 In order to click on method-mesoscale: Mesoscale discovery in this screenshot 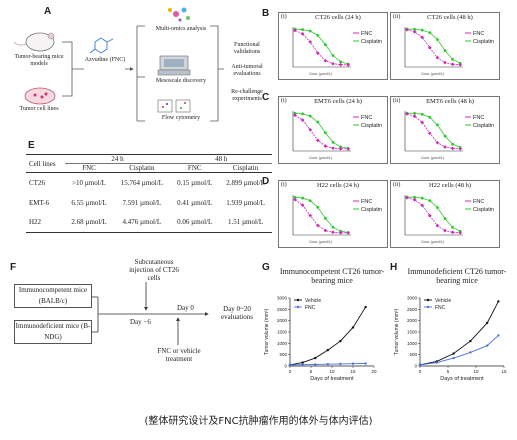, I will do `click(181, 81)`.